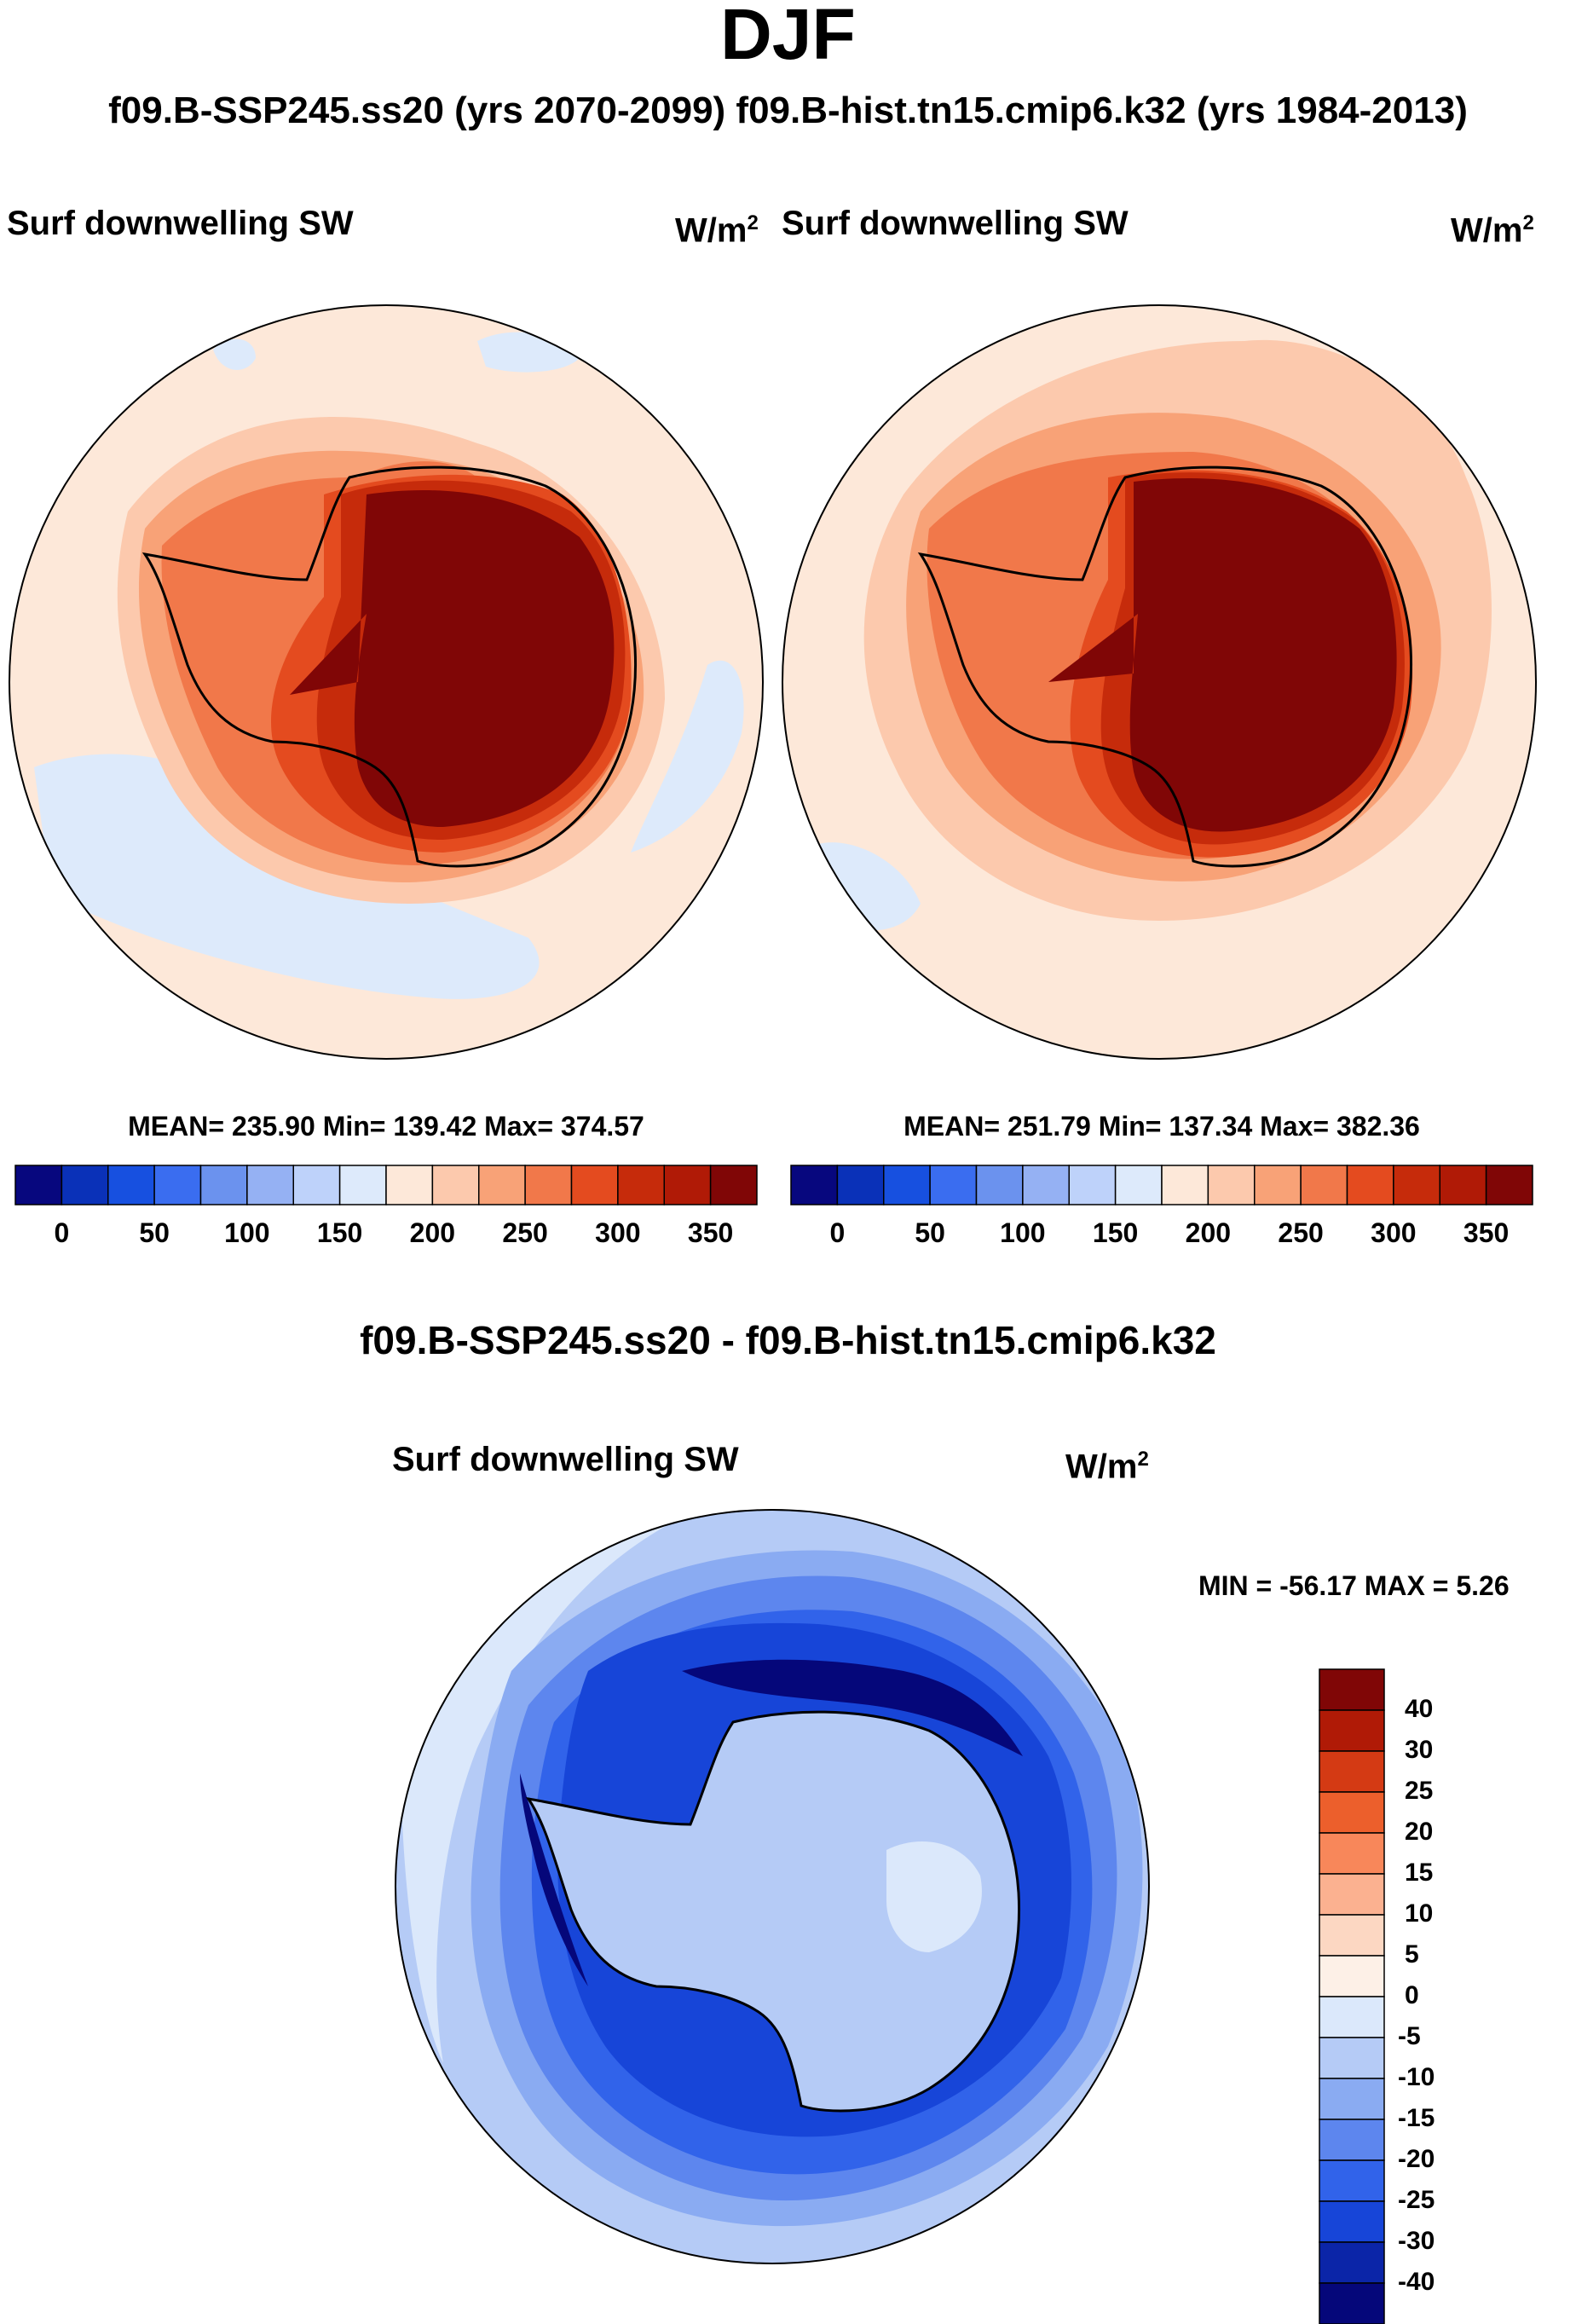 The height and width of the screenshot is (2324, 1576). I want to click on difference-minmax: MIN = -56.17 MAX = 5.26, so click(1354, 1586).